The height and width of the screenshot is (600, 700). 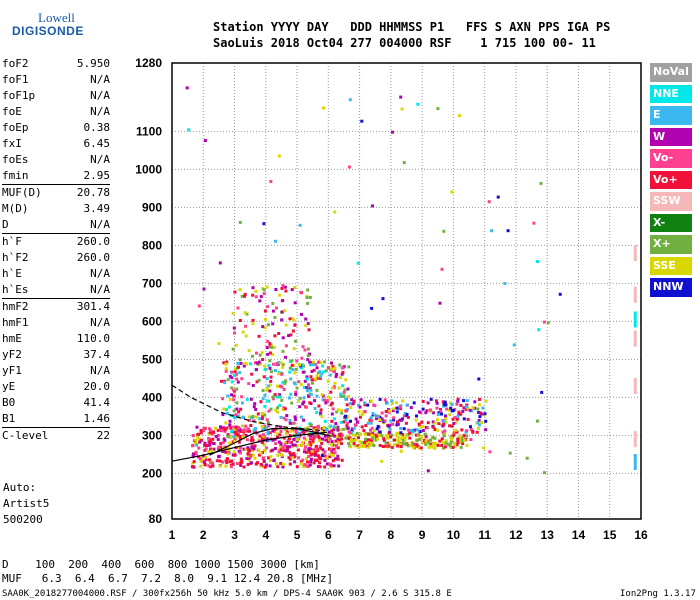 What do you see at coordinates (15, 289) in the screenshot?
I see `param-label: h`Es` at bounding box center [15, 289].